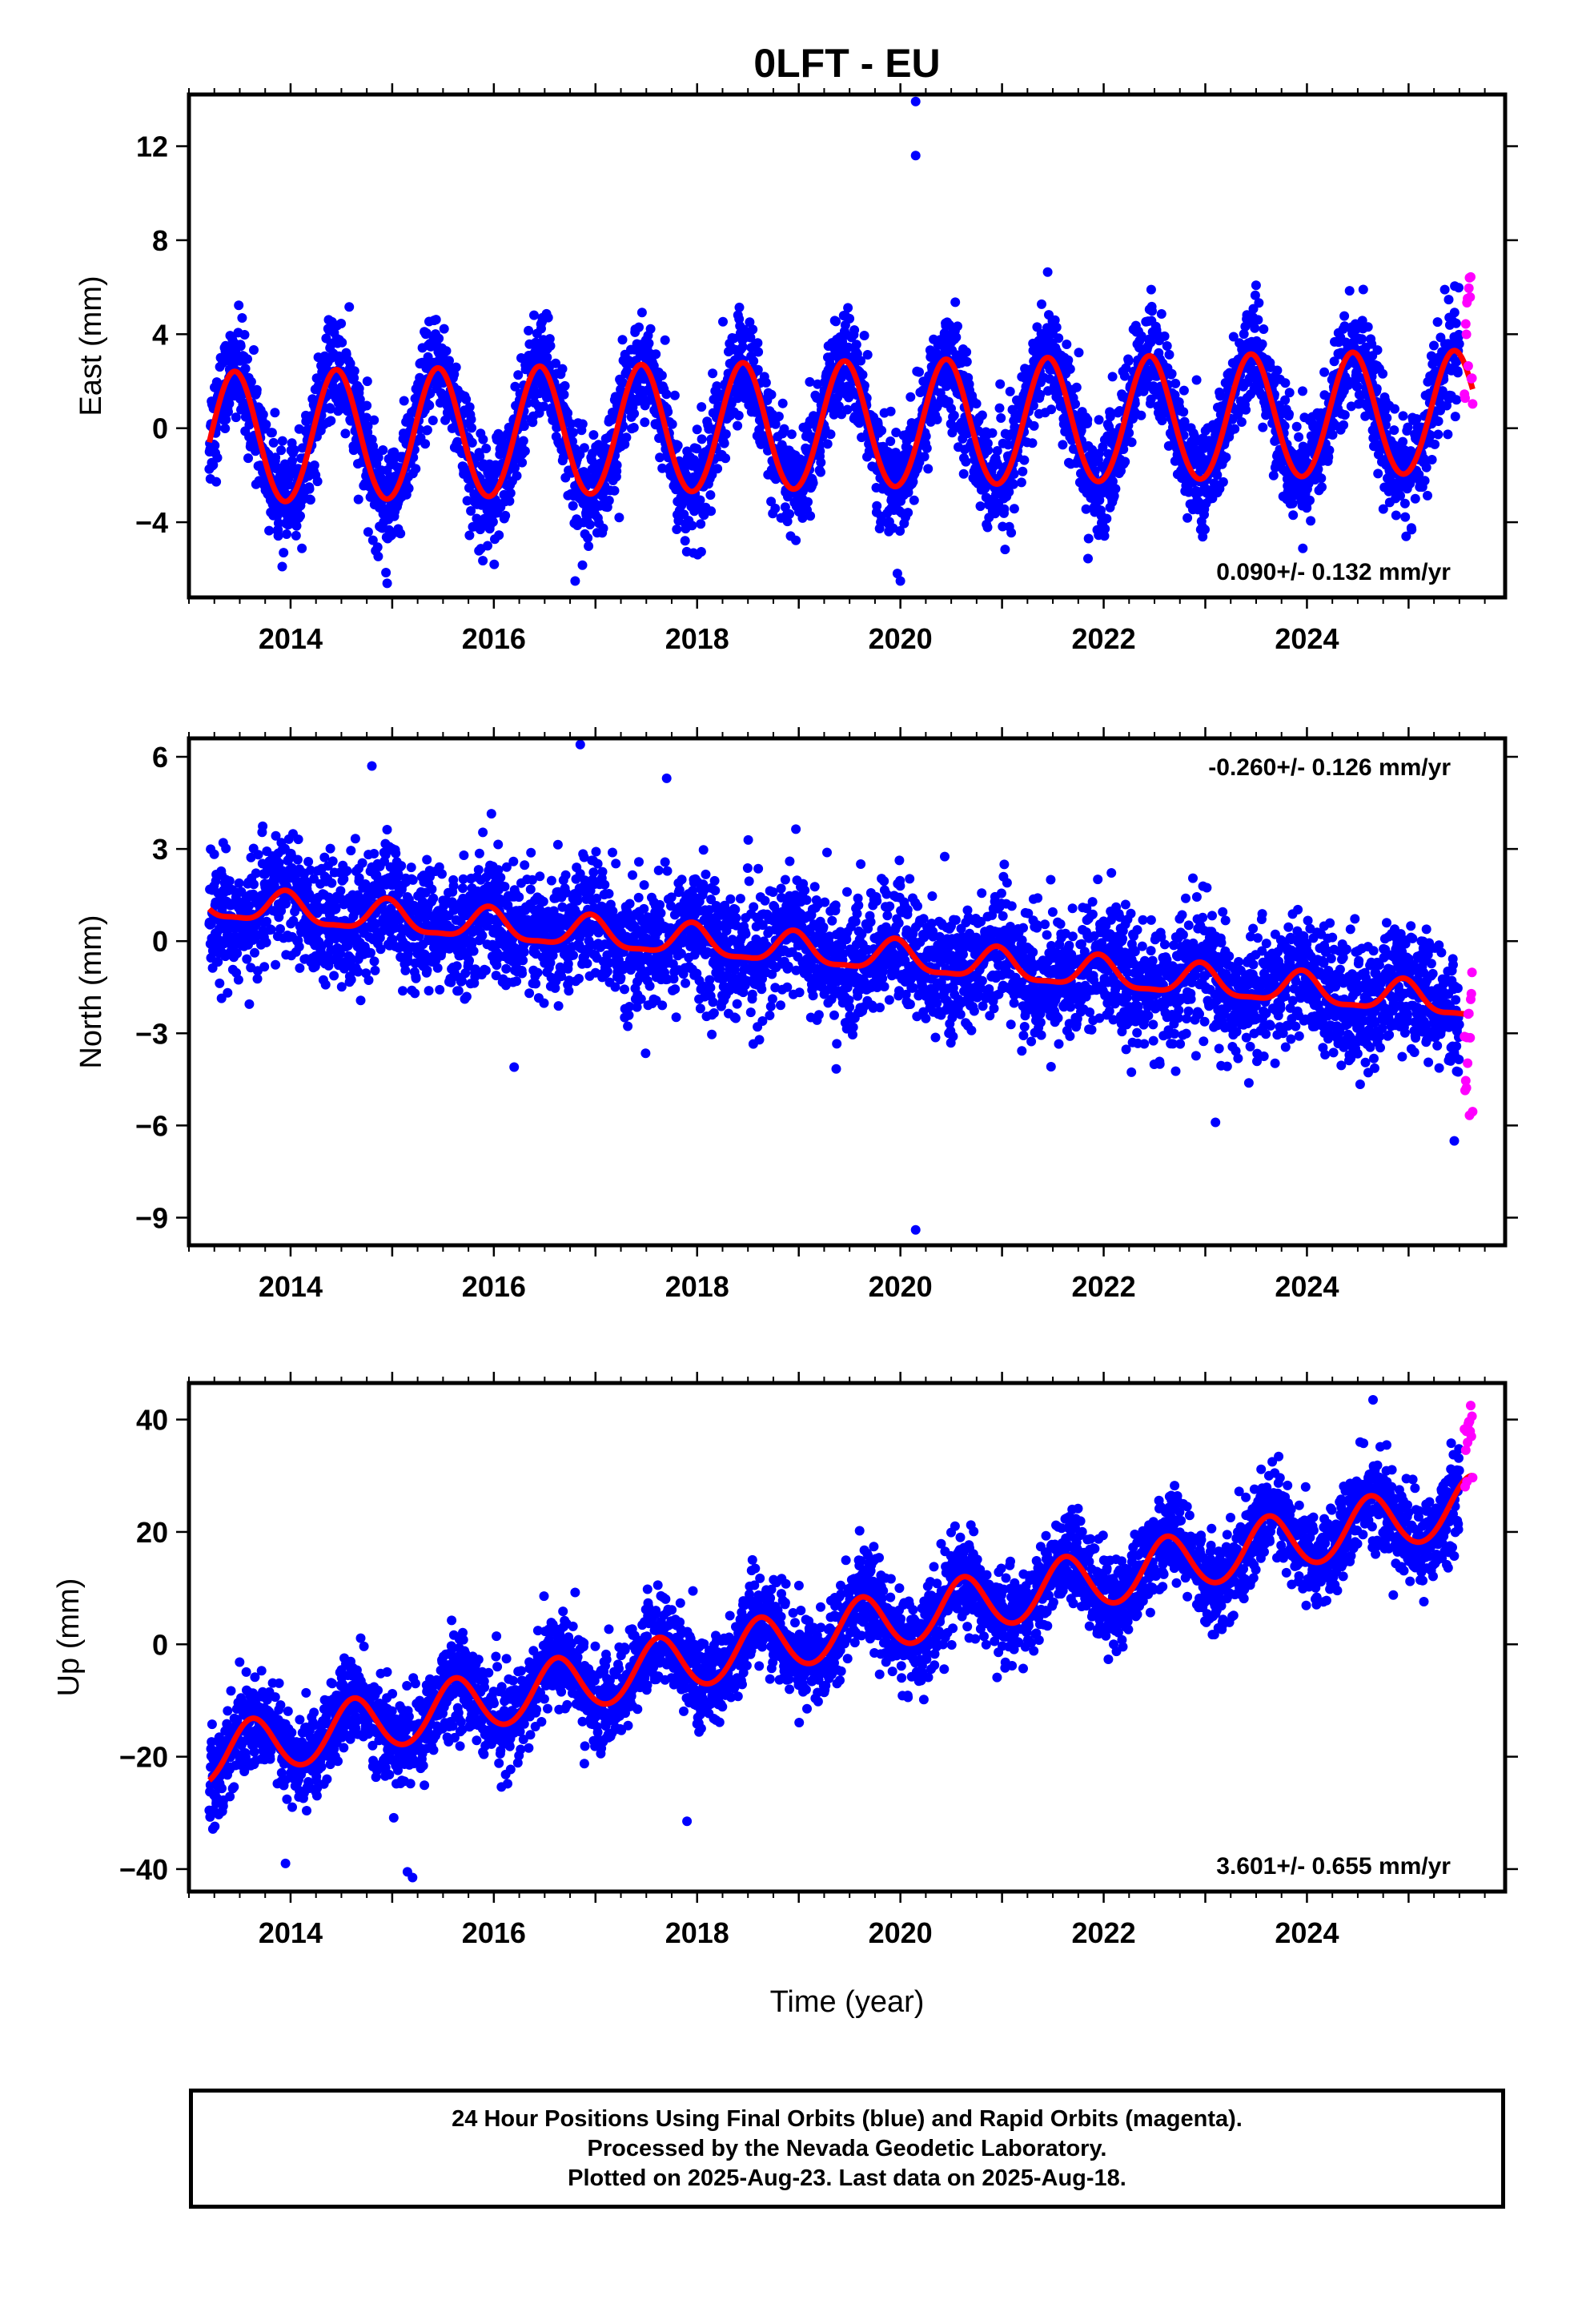 Image resolution: width=1582 pixels, height=2324 pixels. Describe the element at coordinates (91, 345) in the screenshot. I see `y-axis-label: East (mm)` at that location.